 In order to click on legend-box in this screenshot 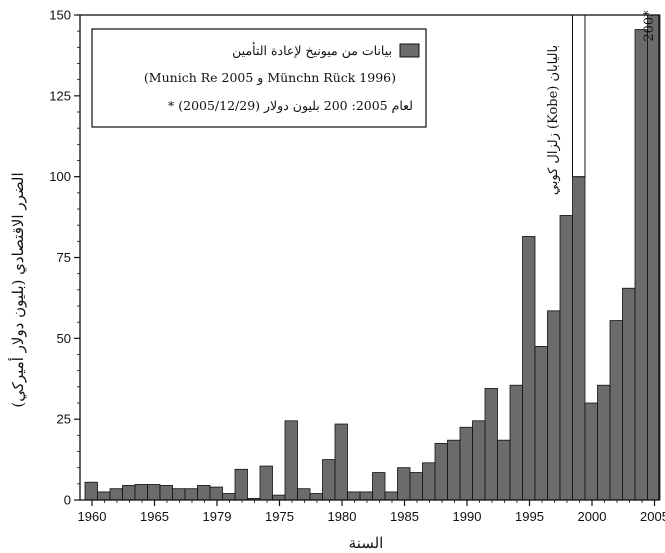, I will do `click(259, 78)`.